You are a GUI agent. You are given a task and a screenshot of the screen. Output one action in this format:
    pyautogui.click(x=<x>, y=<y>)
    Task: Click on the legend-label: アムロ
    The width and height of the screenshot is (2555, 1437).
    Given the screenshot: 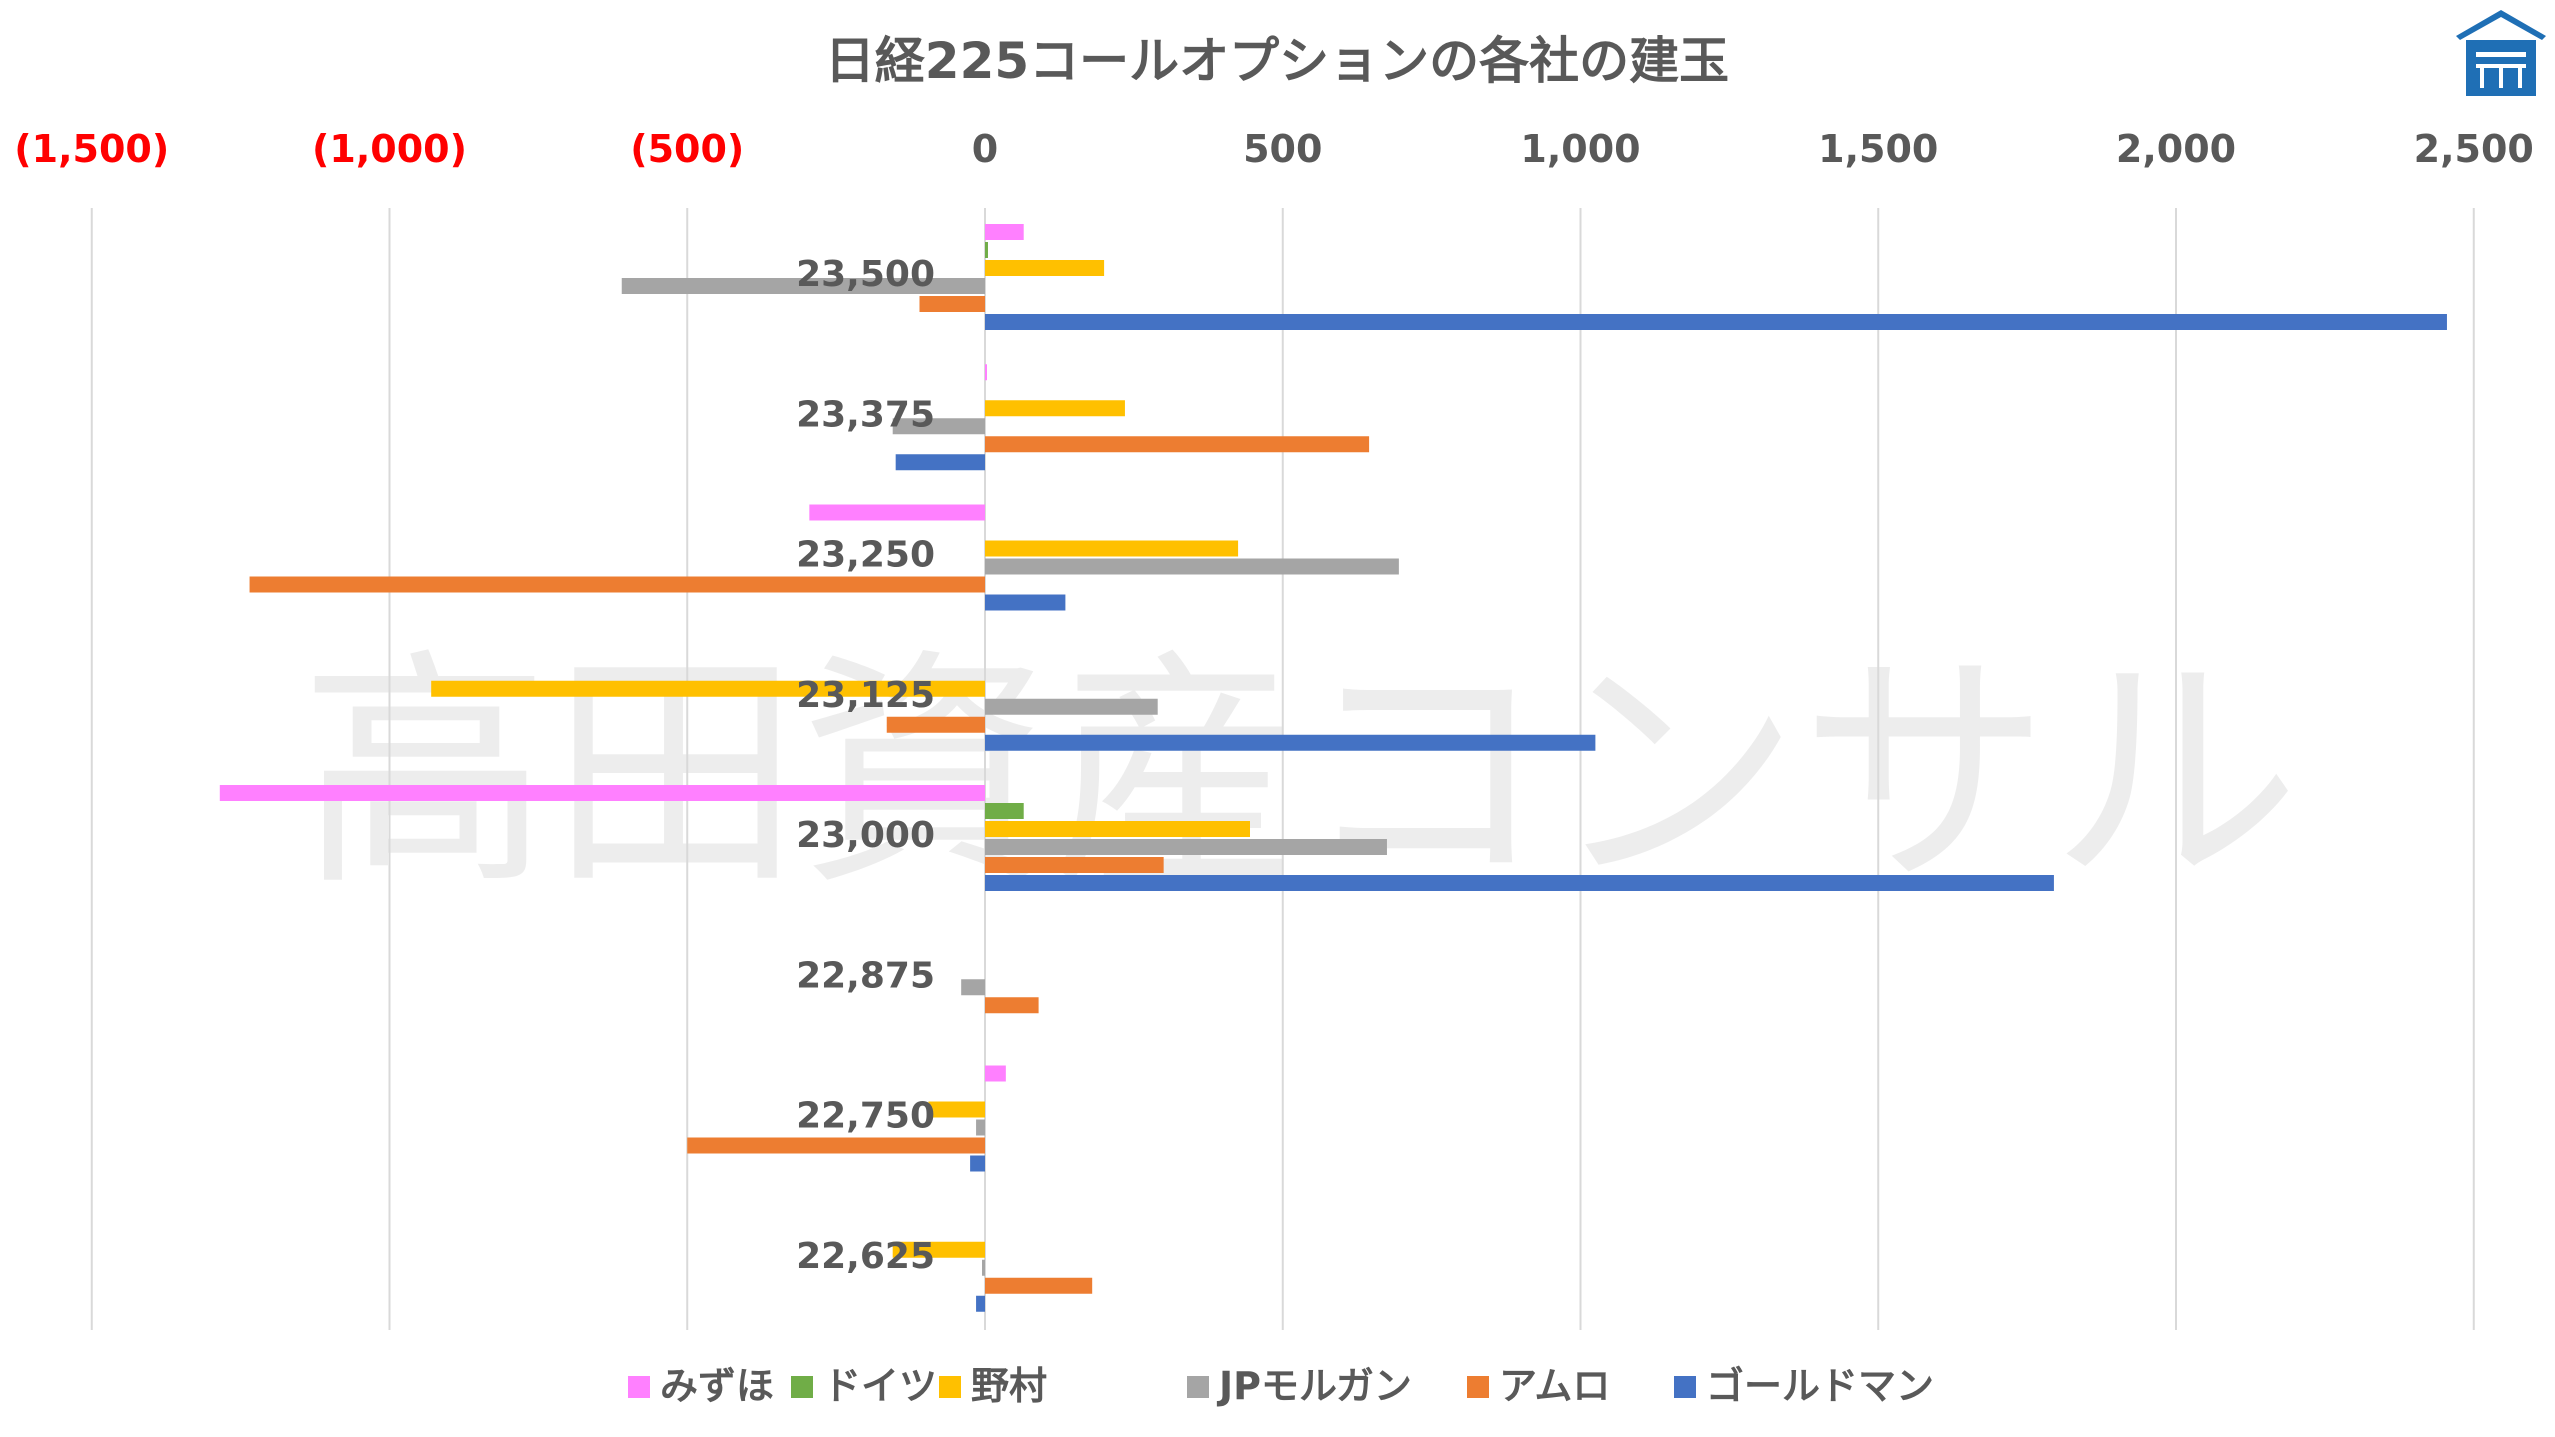 What is the action you would take?
    pyautogui.click(x=1554, y=1386)
    